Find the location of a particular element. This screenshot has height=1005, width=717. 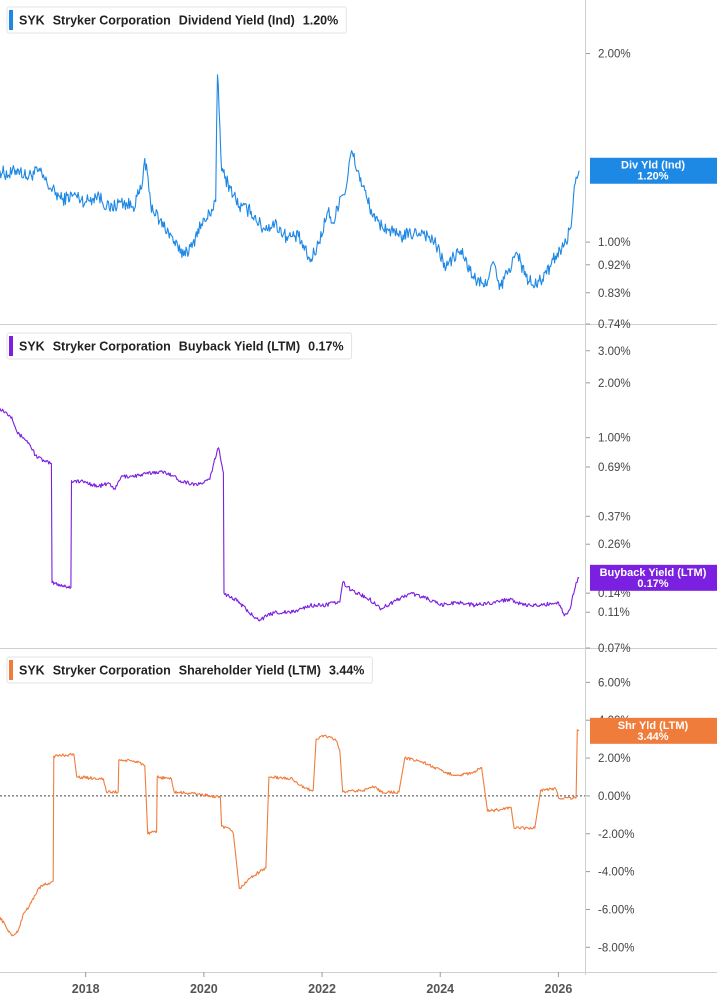

y-tick-label: 0.00% is located at coordinates (614, 797).